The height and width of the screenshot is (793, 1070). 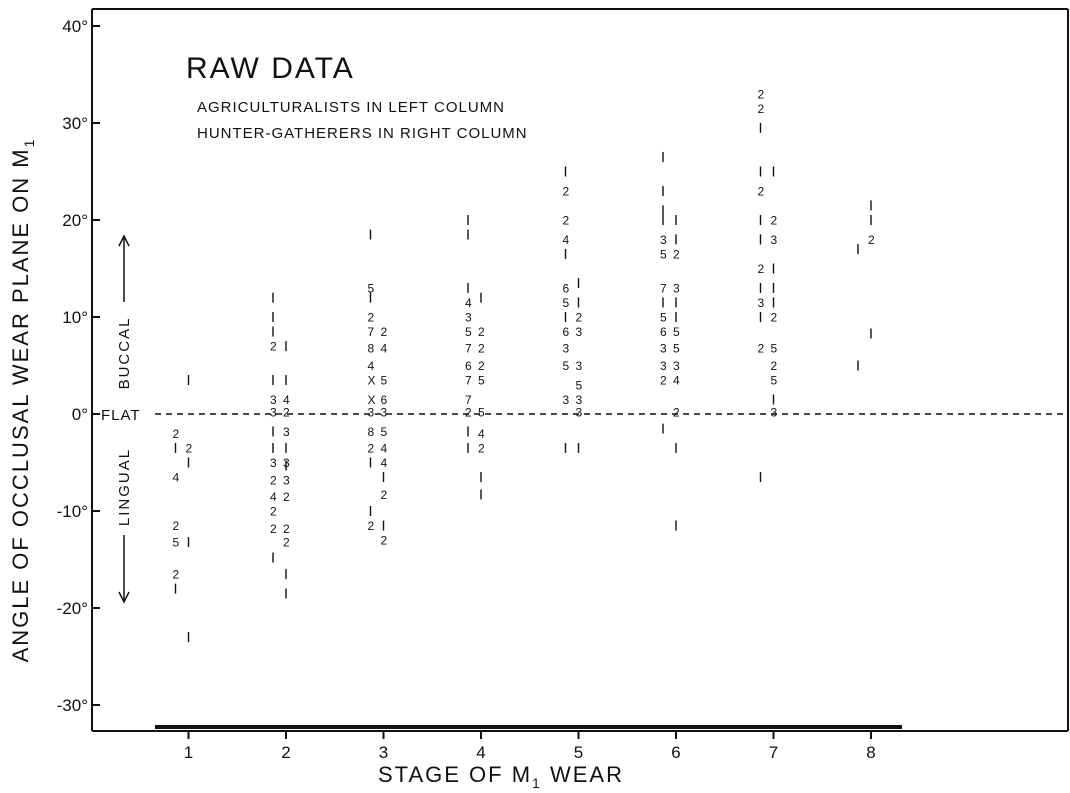 What do you see at coordinates (121, 415) in the screenshot?
I see `flat-label: FLAT` at bounding box center [121, 415].